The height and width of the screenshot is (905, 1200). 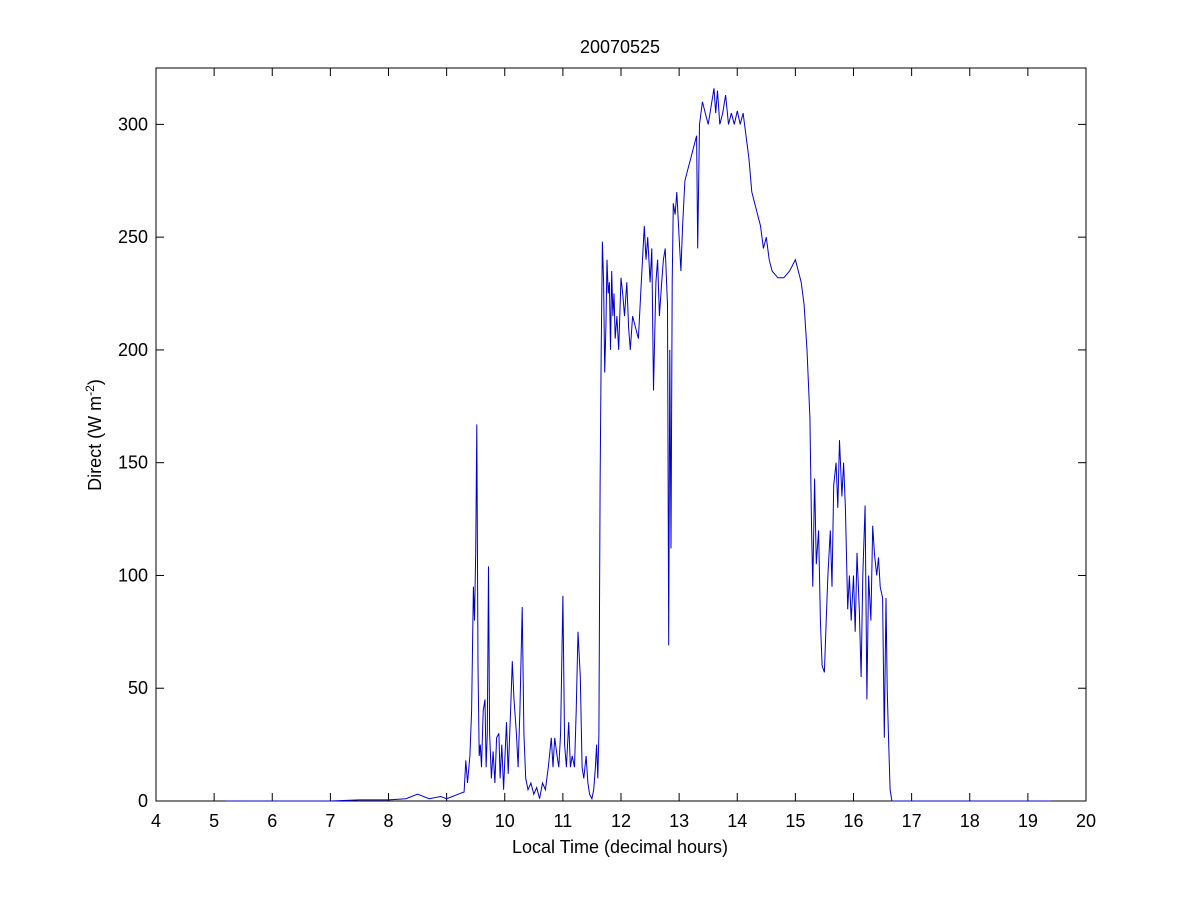 I want to click on x-tick-label: 10, so click(x=505, y=821).